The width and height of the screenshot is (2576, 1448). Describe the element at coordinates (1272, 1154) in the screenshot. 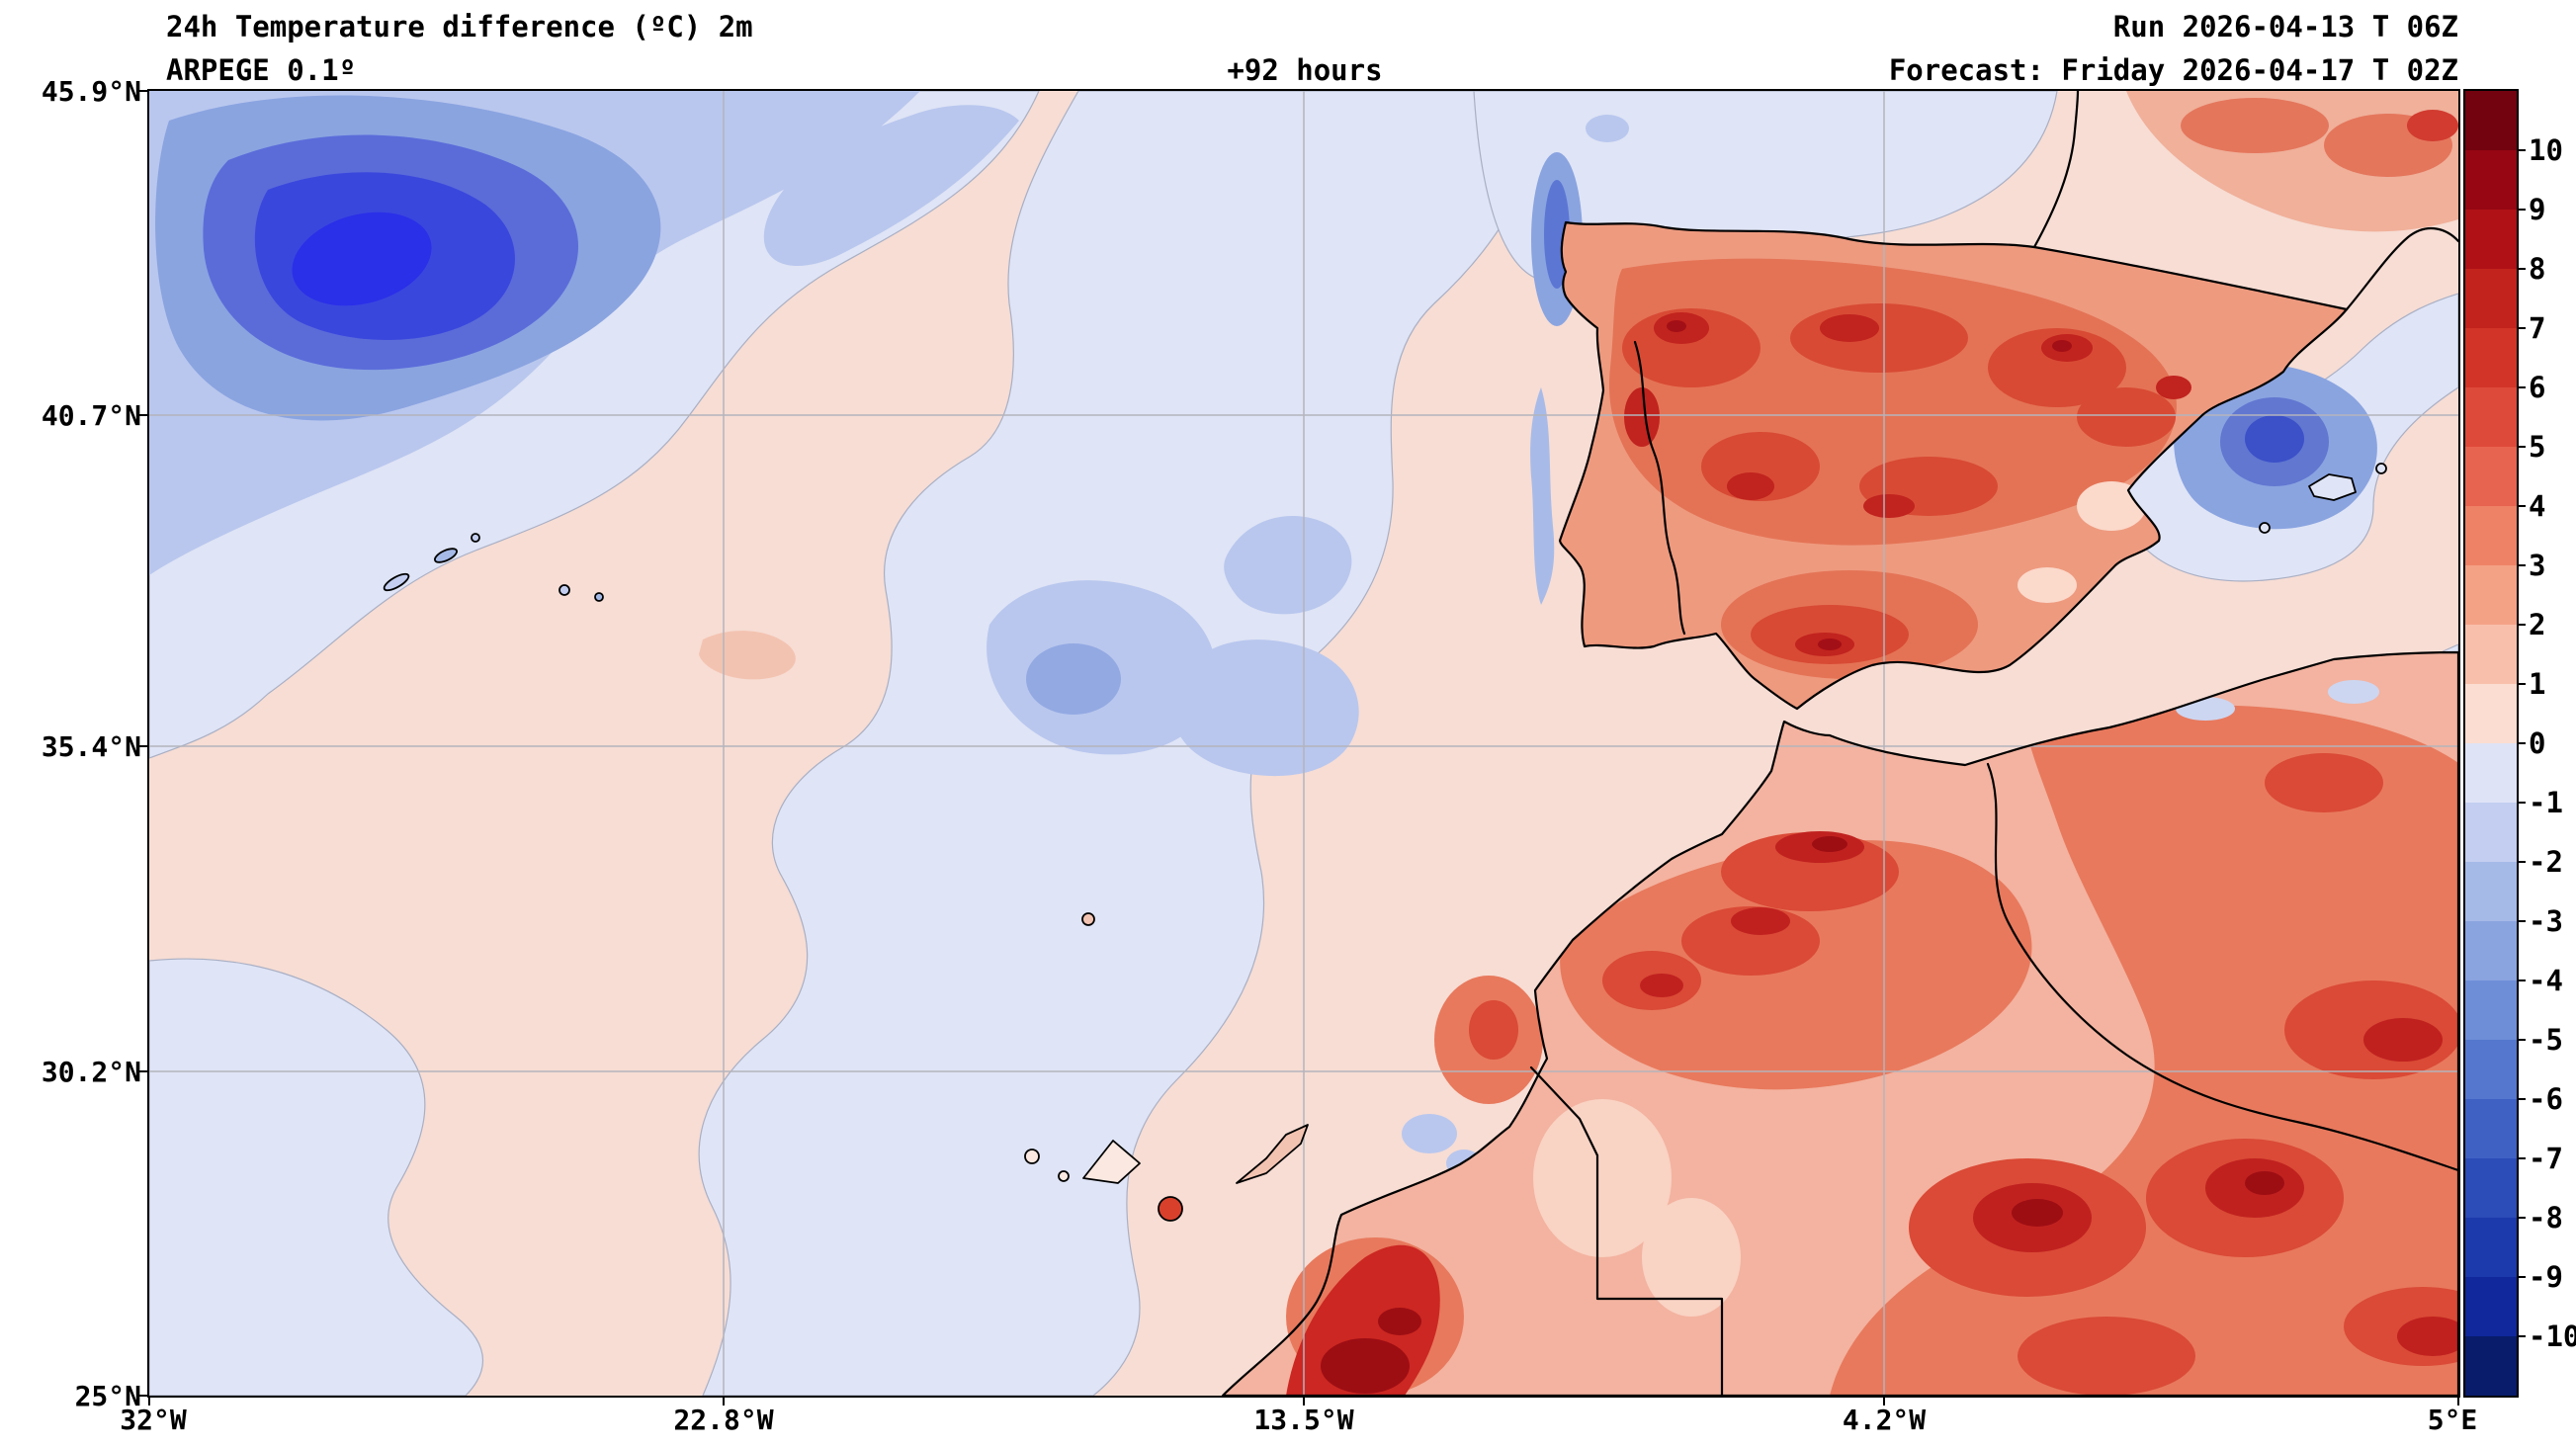

I see `fuerteventura-lanzarote-island` at that location.